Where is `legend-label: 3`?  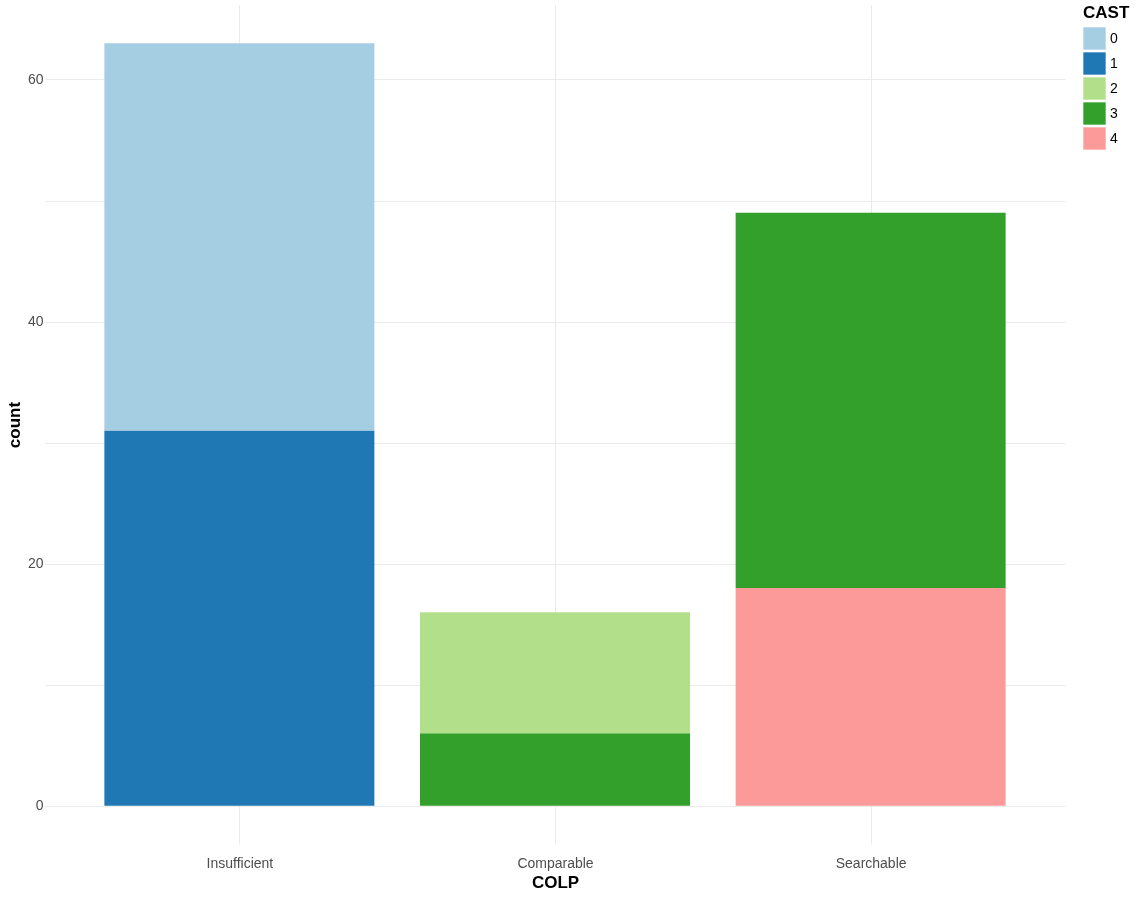
legend-label: 3 is located at coordinates (1114, 112).